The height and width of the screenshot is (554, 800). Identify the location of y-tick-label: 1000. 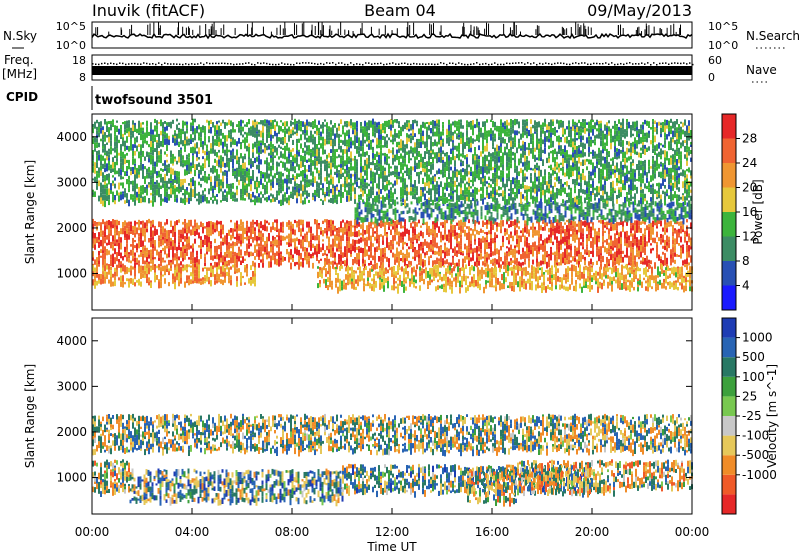
(71, 274).